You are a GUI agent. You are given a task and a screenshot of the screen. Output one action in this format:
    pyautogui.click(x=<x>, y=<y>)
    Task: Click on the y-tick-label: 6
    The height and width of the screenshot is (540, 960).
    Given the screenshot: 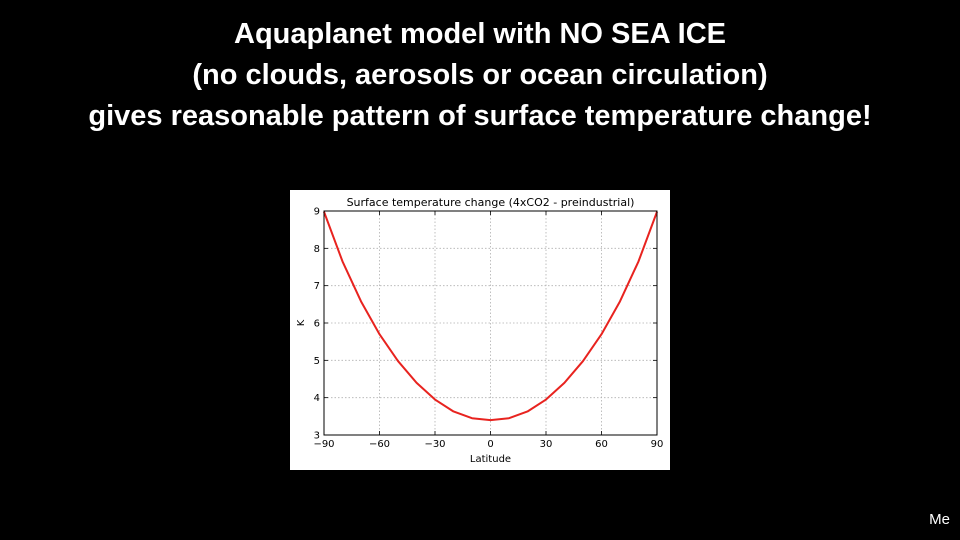 What is the action you would take?
    pyautogui.click(x=317, y=324)
    